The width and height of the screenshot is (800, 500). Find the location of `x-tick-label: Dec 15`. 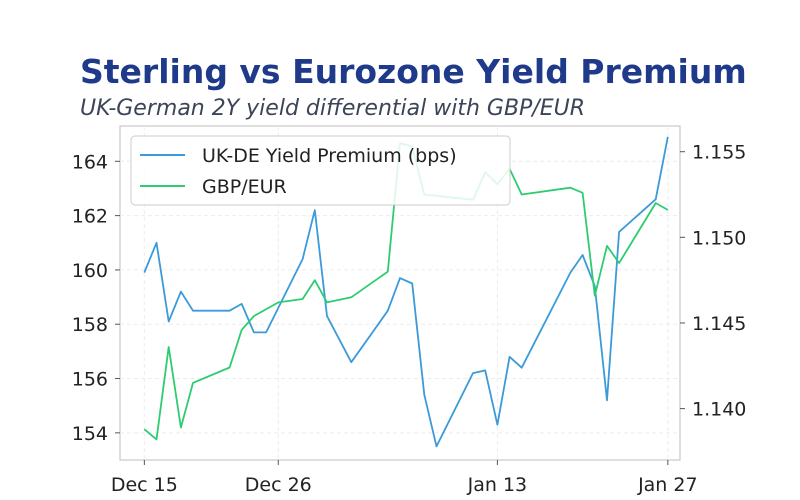

x-tick-label: Dec 15 is located at coordinates (144, 485).